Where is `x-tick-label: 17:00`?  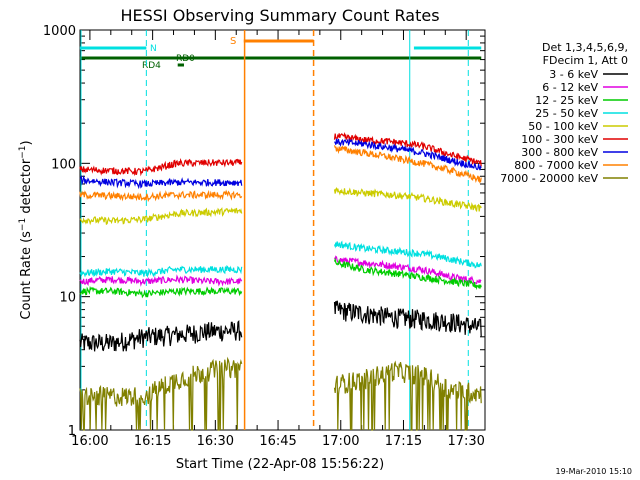
x-tick-label: 17:00 is located at coordinates (340, 441).